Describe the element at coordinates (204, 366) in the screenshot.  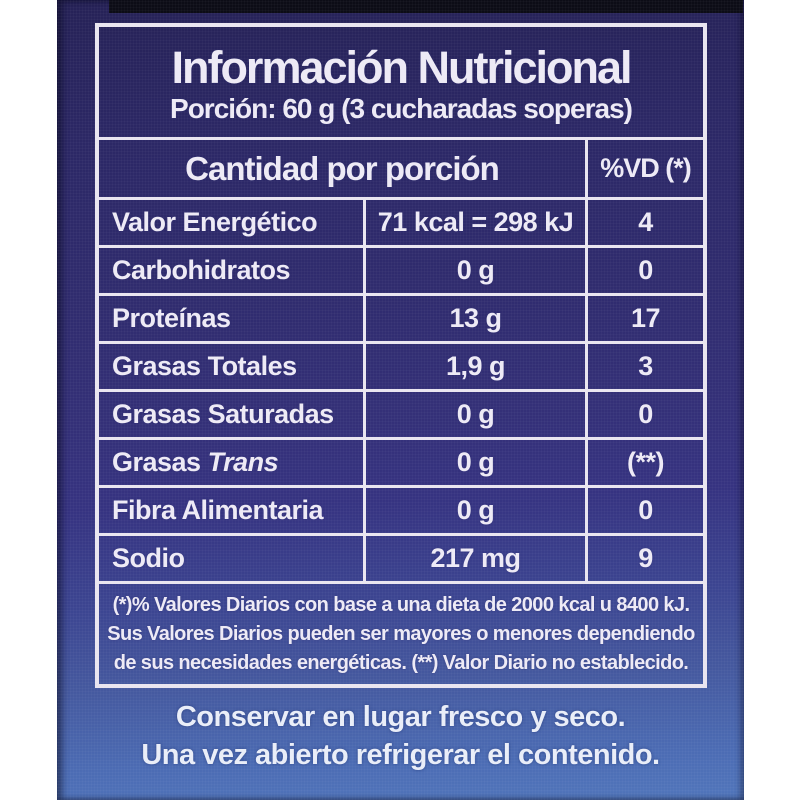
I see `nutrient-name: Grasas Totales` at that location.